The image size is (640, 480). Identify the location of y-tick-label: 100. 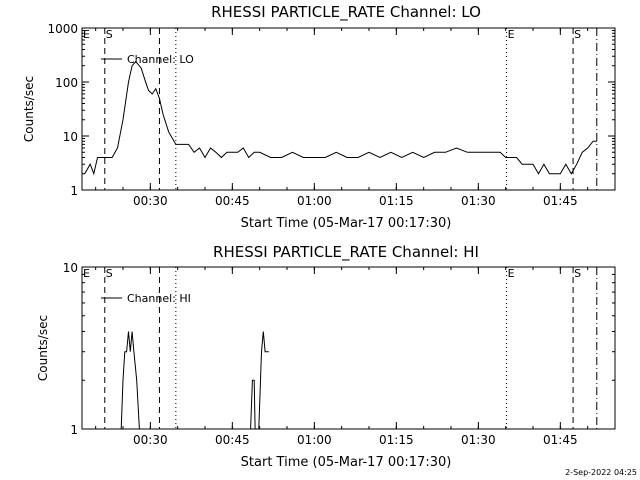
(66, 83).